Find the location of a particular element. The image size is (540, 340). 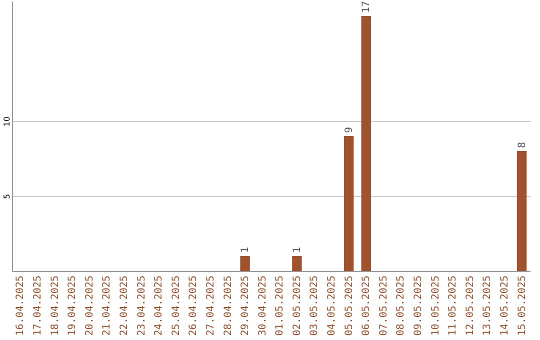

x-tick-label: 20.04.2025 is located at coordinates (90, 306).